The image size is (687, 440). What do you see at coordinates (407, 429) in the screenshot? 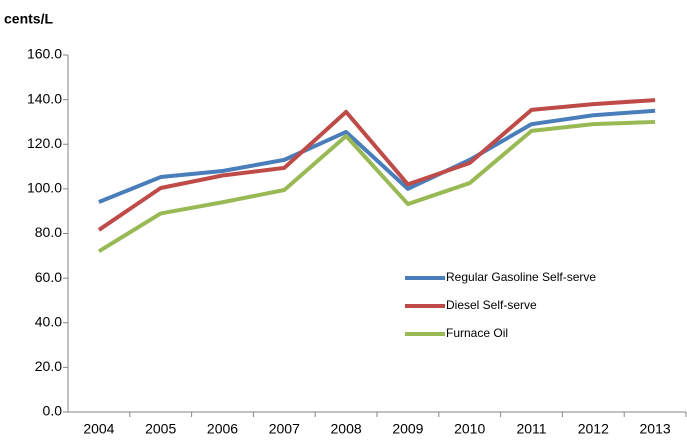
I see `x-tick-label: 2009` at bounding box center [407, 429].